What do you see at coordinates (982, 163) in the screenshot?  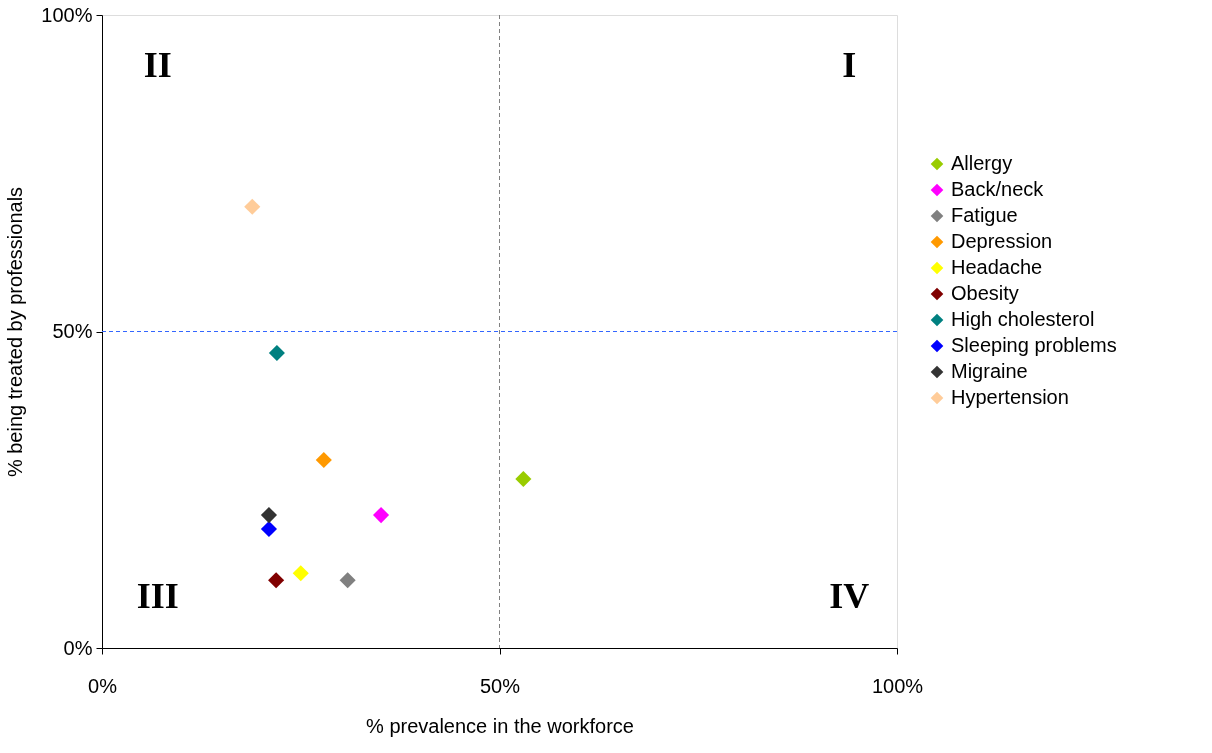 I see `legend-label: Allergy` at bounding box center [982, 163].